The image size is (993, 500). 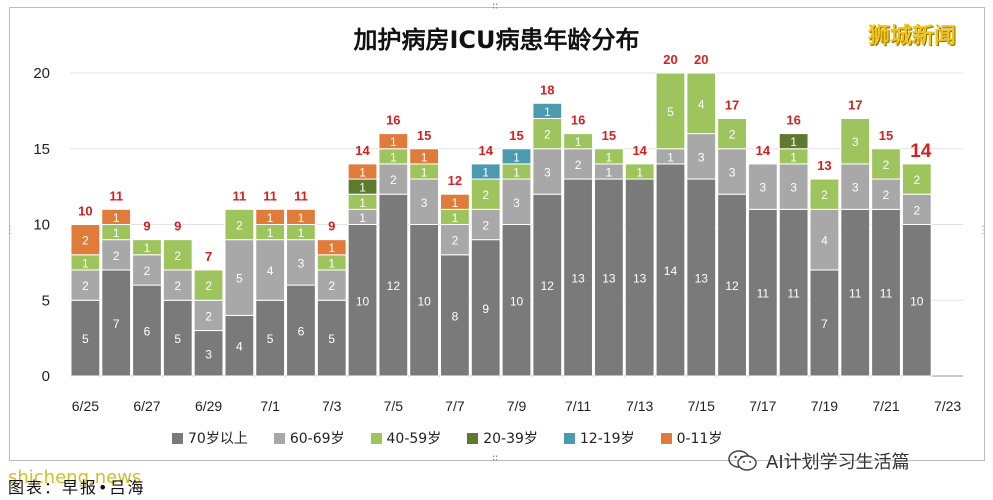 What do you see at coordinates (460, 438) in the screenshot?
I see `chart-legend: 70岁以上 60-69岁 40-59岁 20-39岁 12-19岁 0-11岁` at bounding box center [460, 438].